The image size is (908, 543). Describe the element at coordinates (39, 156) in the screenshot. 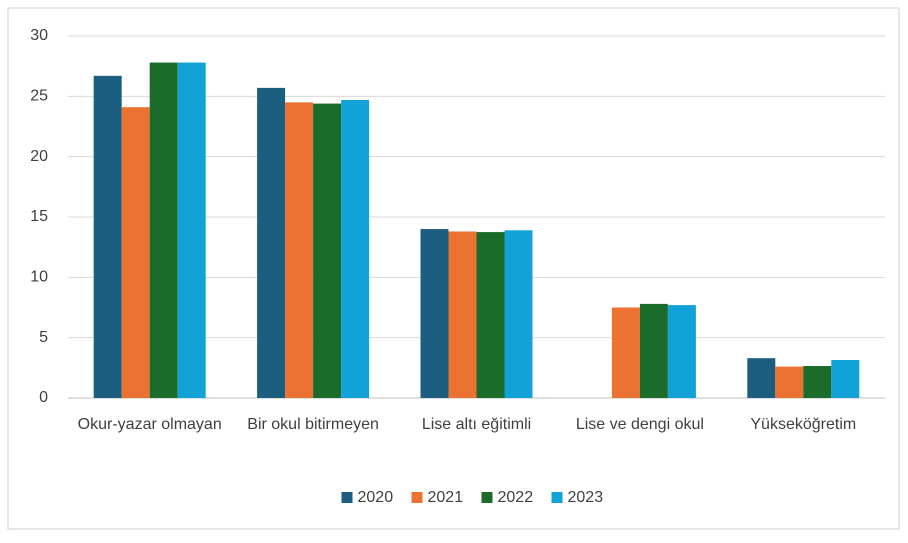

I see `y-tick-label: 20` at that location.